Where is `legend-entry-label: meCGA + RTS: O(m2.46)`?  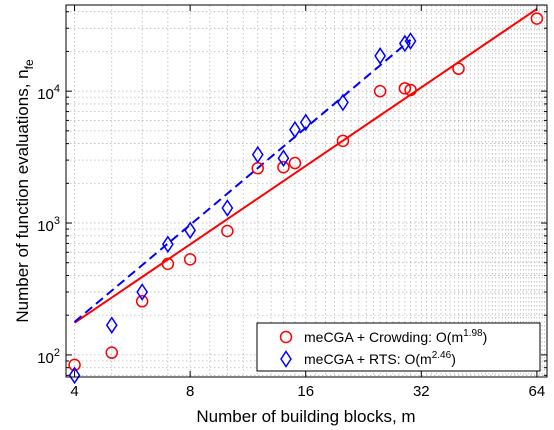 legend-entry-label: meCGA + RTS: O(m2.46) is located at coordinates (380, 358).